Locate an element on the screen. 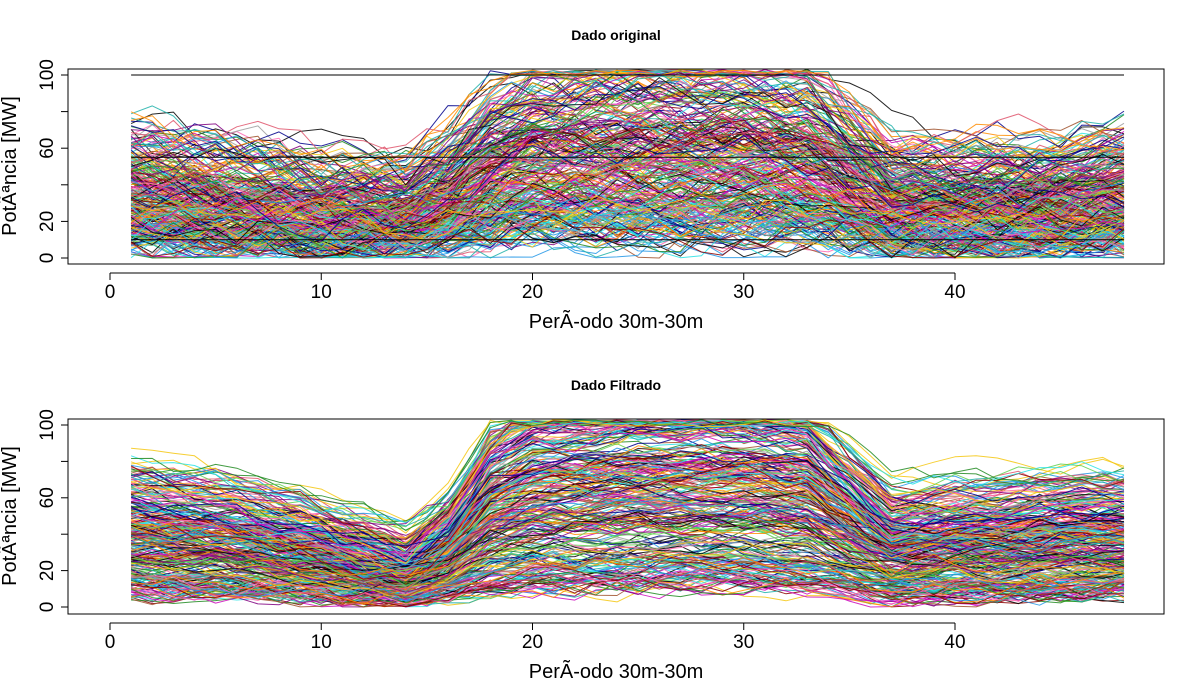 This screenshot has height=700, width=1200. x-tick-label: 30 is located at coordinates (743, 292).